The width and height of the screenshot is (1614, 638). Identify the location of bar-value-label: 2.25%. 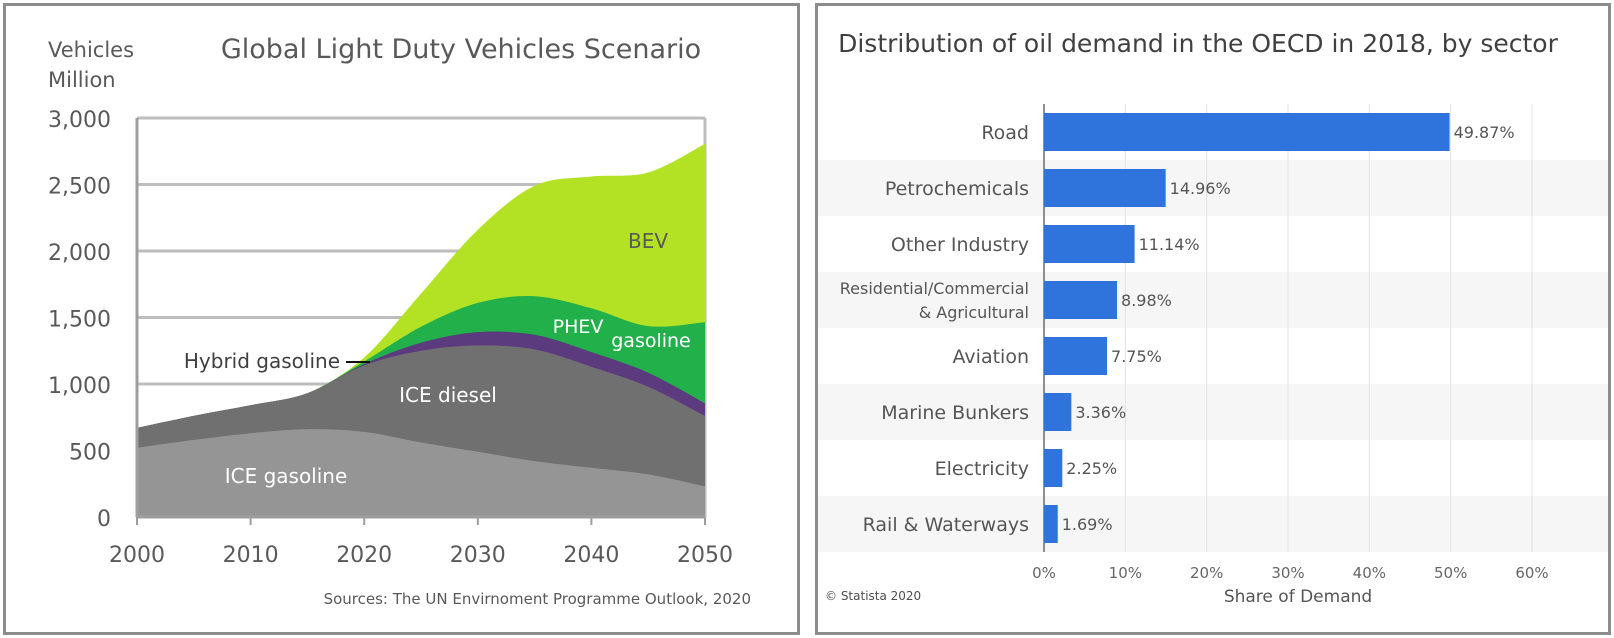
(1091, 468).